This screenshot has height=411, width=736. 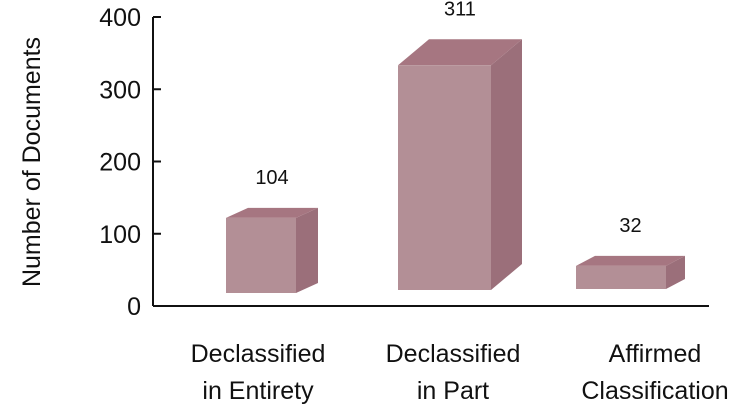 I want to click on y-axis-group: 0 100 200 300 400, so click(x=130, y=162).